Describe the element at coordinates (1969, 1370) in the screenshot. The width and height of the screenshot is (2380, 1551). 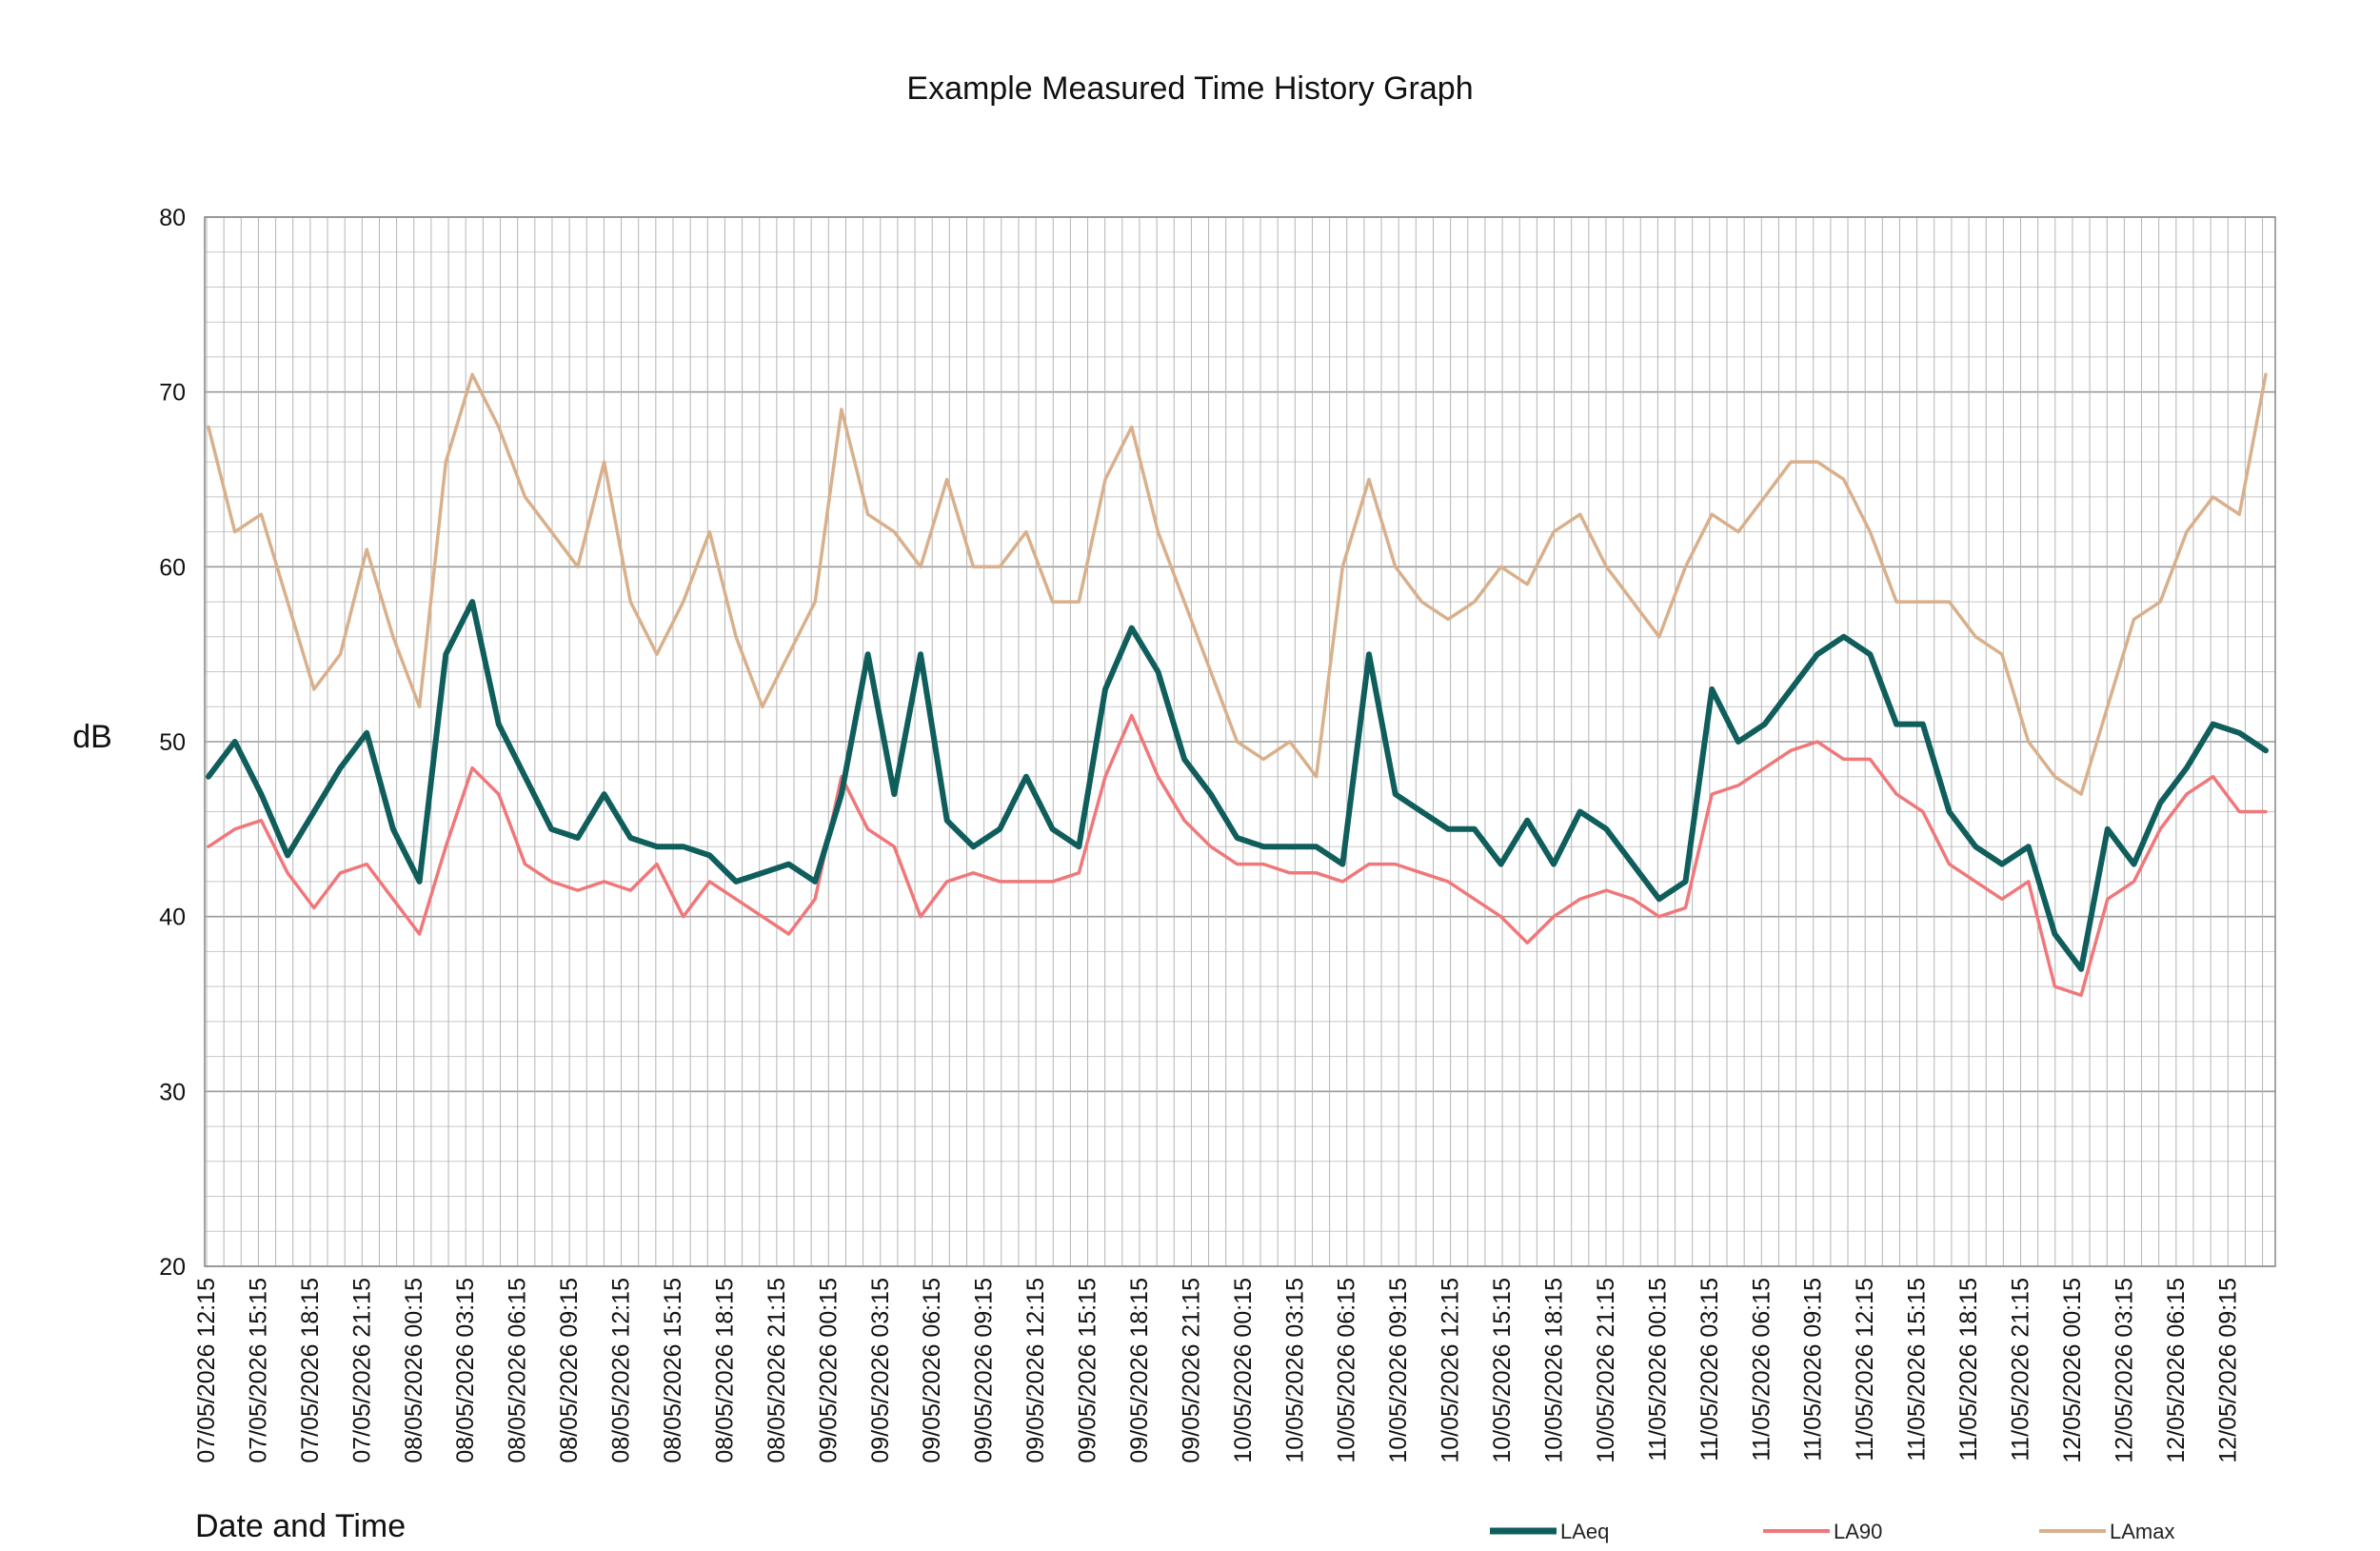
I see `x-tick-label: 11/05/2026 18:15` at that location.